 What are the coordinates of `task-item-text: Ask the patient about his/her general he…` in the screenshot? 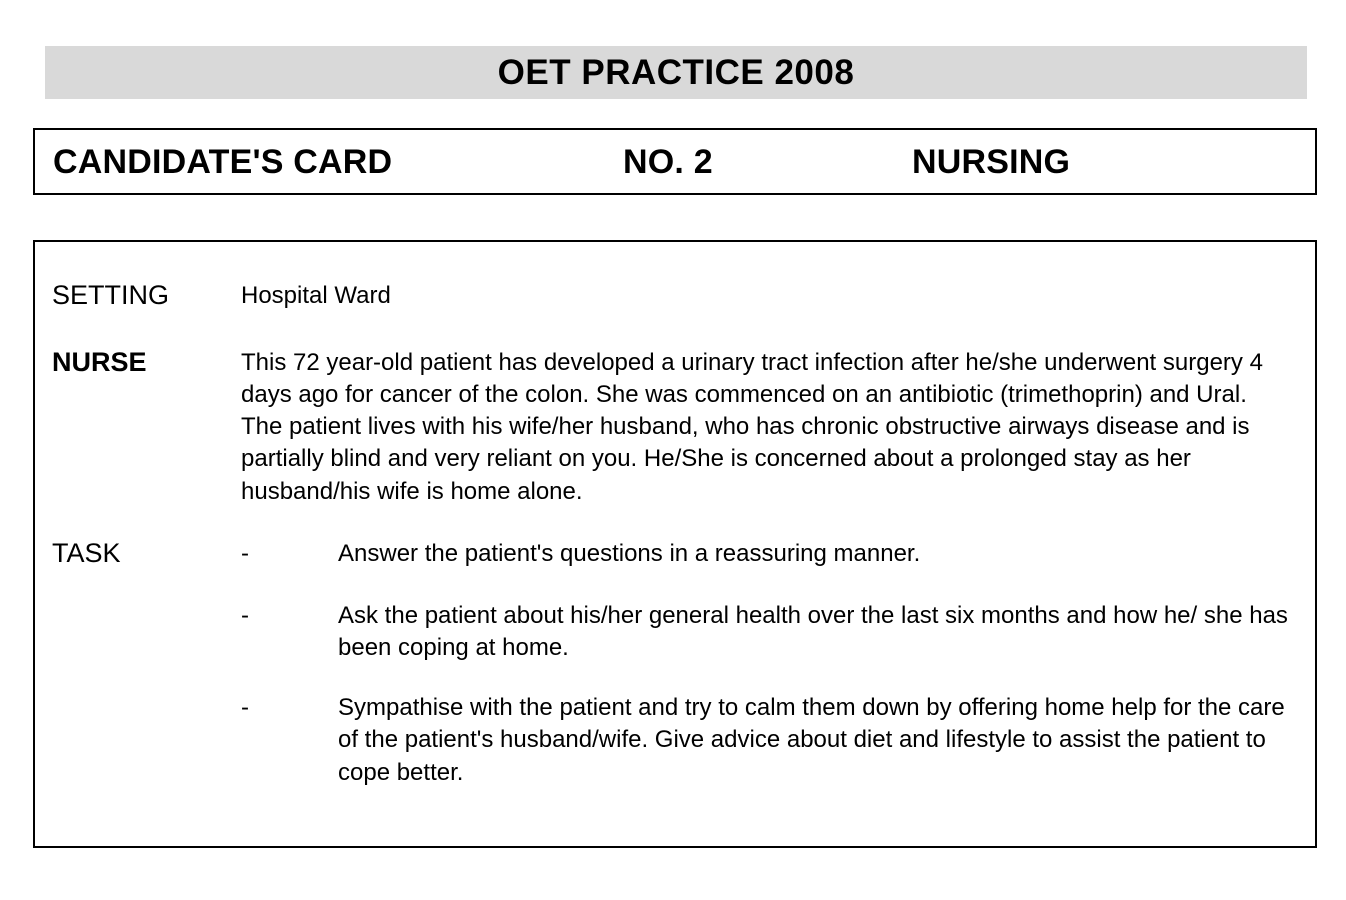 It's located at (813, 632).